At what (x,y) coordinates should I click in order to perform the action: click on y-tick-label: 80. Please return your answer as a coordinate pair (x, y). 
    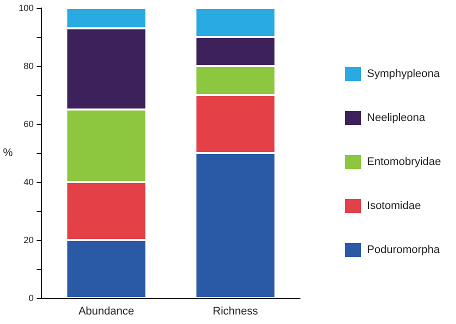
    Looking at the image, I should click on (29, 66).